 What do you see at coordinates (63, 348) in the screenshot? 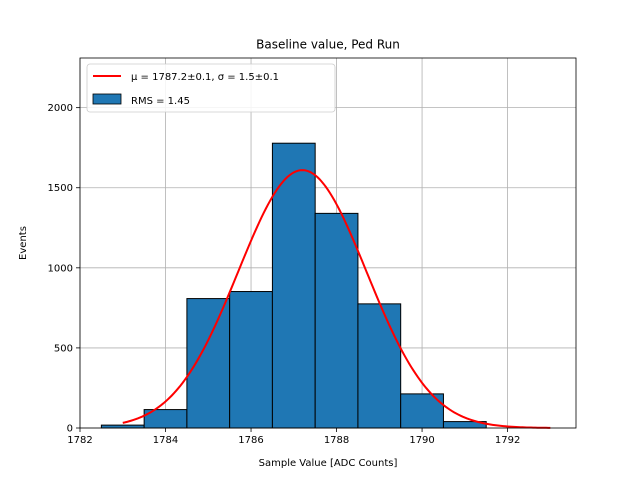
I see `y-tick-label: 500` at bounding box center [63, 348].